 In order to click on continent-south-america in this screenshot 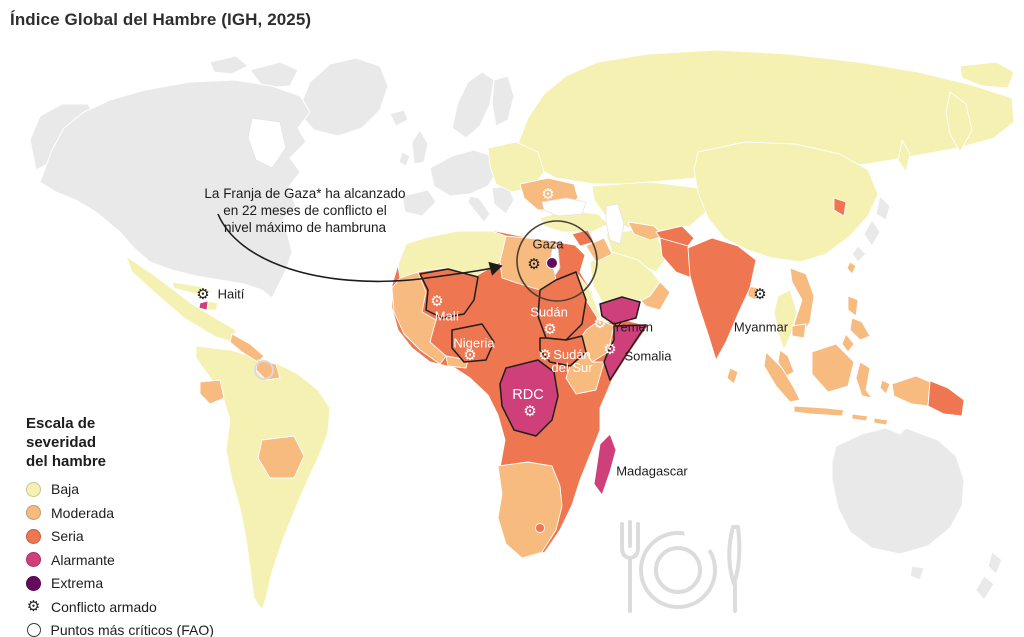, I will do `click(263, 478)`.